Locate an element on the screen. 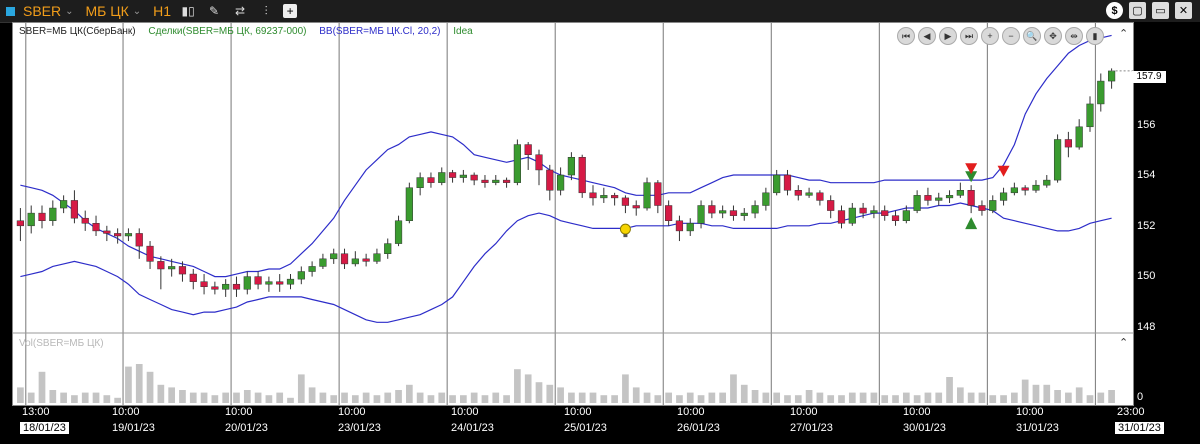 The height and width of the screenshot is (444, 1200). draw-pencil-icon: ✎ is located at coordinates (214, 11).